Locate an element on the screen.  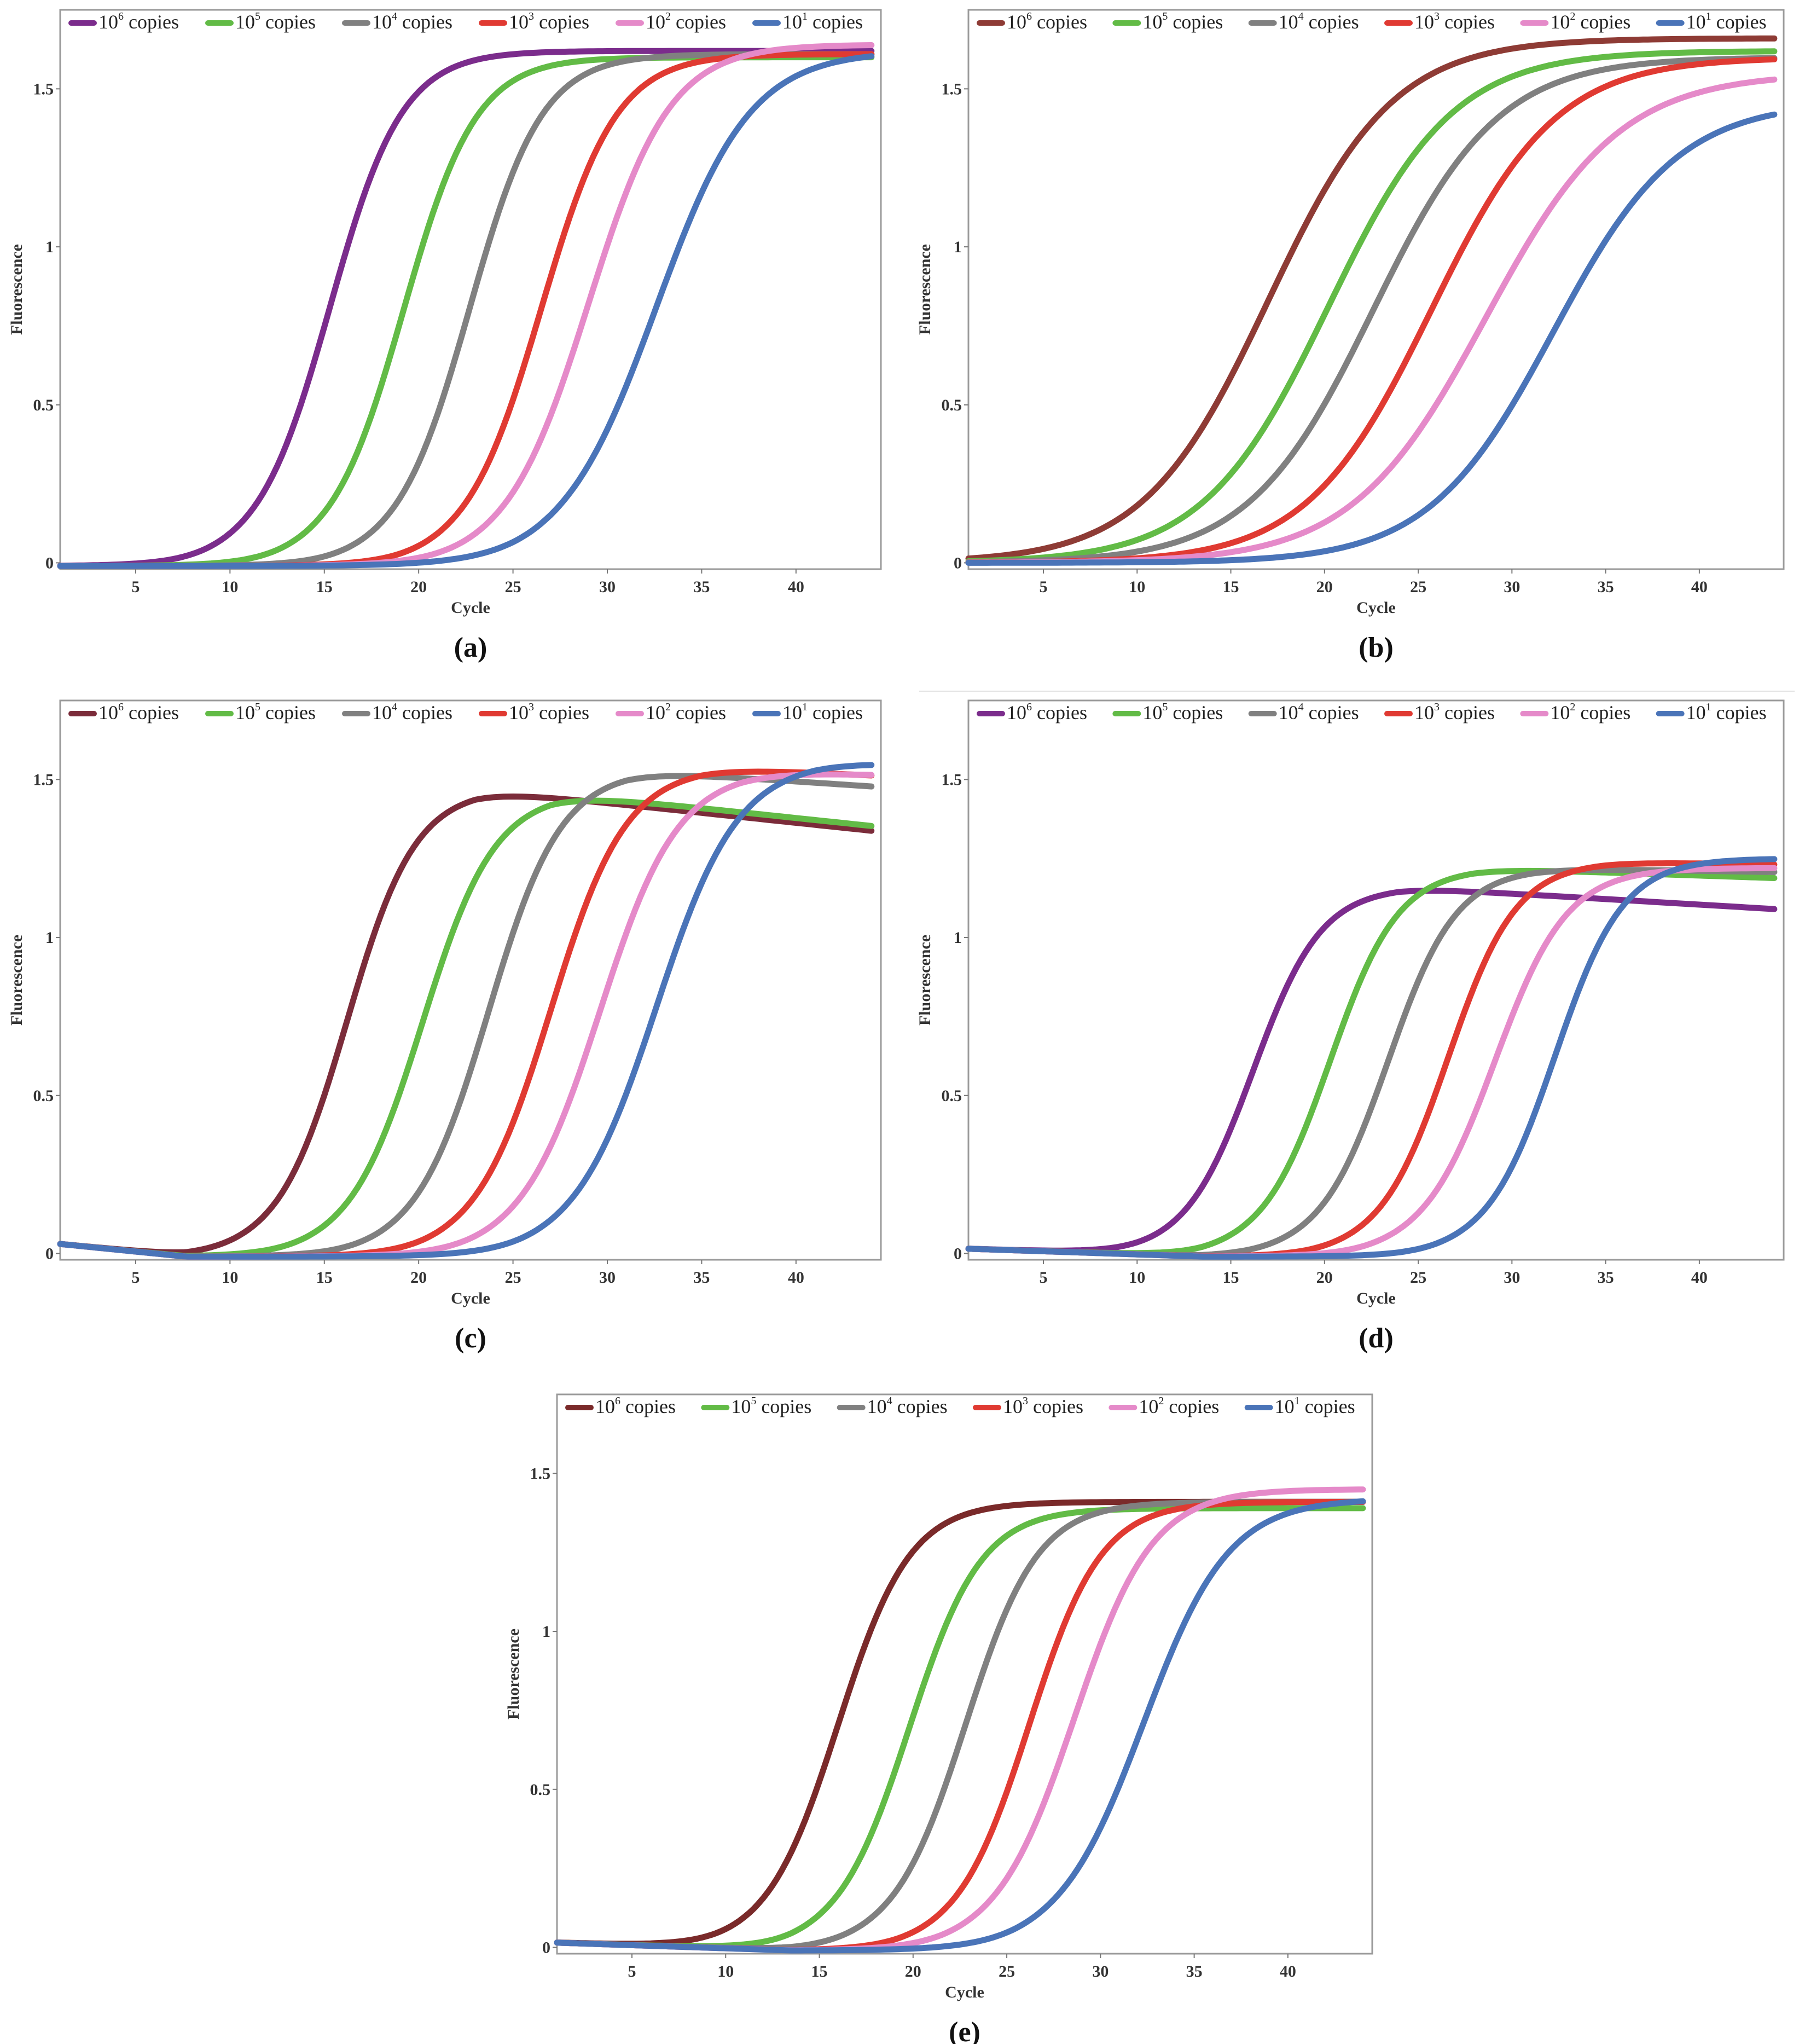
panel-label: (e) is located at coordinates (964, 2030).